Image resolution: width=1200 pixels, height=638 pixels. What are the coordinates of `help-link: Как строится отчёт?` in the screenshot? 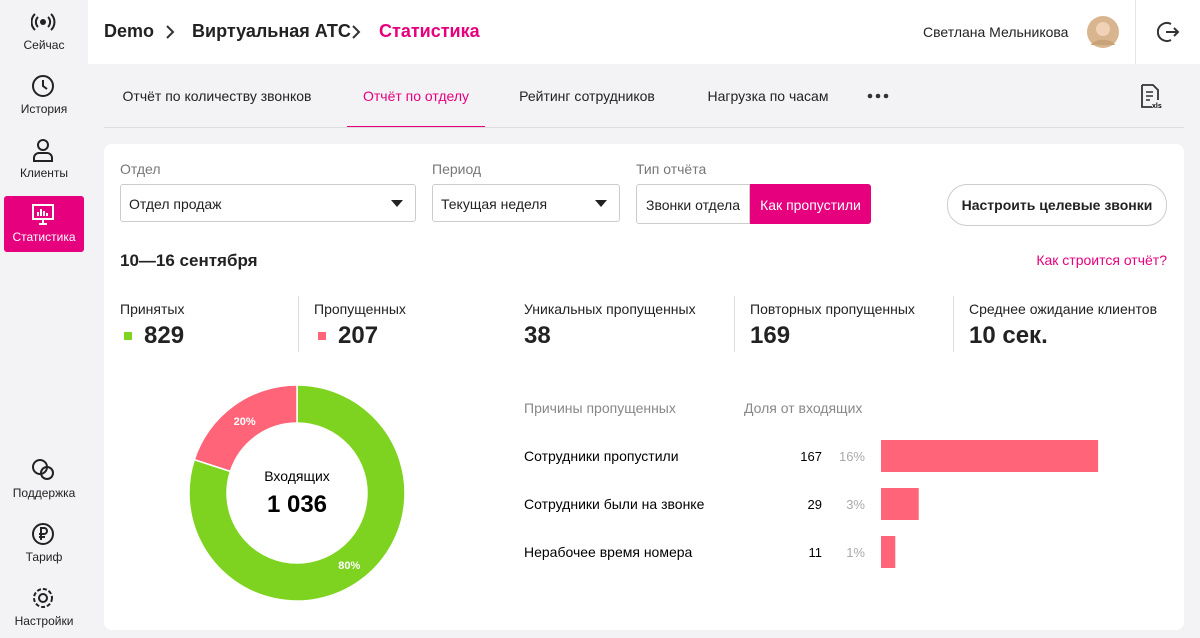 It's located at (1101, 260).